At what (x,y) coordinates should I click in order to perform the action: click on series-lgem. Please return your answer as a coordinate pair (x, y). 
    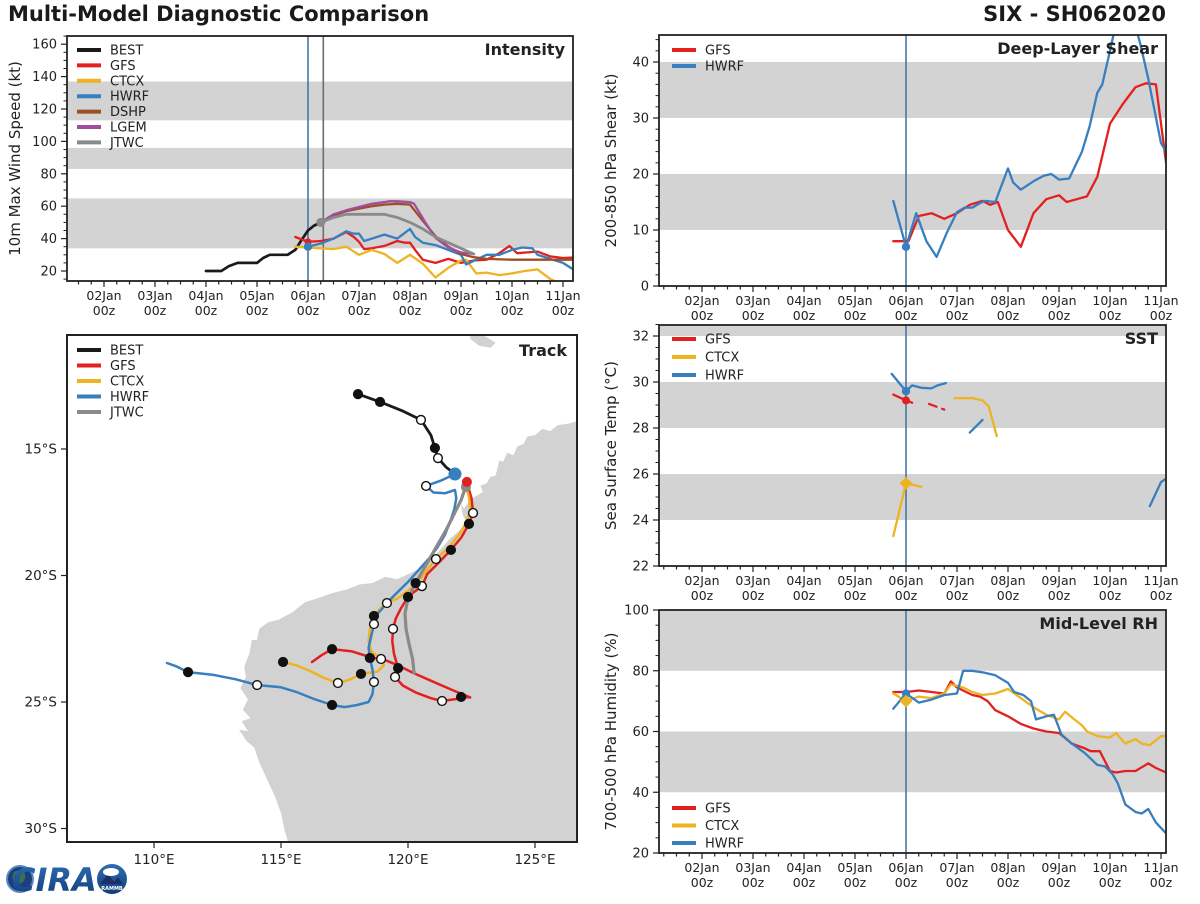
    Looking at the image, I should click on (397, 228).